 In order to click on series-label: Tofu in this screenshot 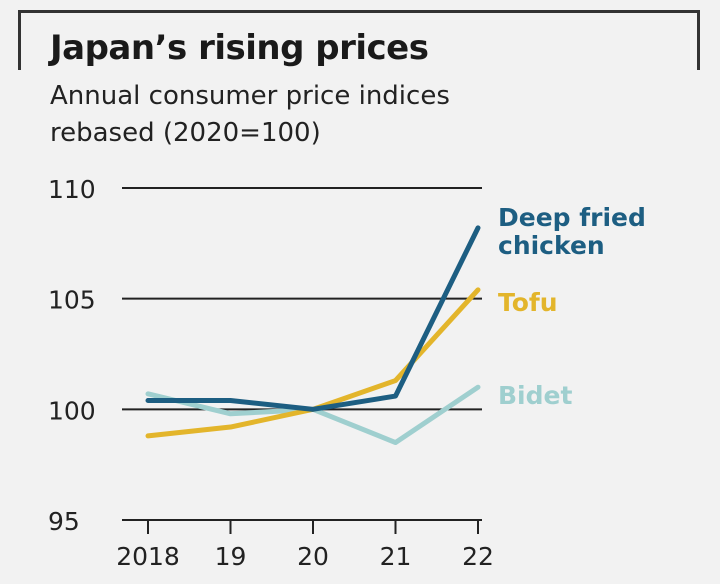, I will do `click(528, 302)`.